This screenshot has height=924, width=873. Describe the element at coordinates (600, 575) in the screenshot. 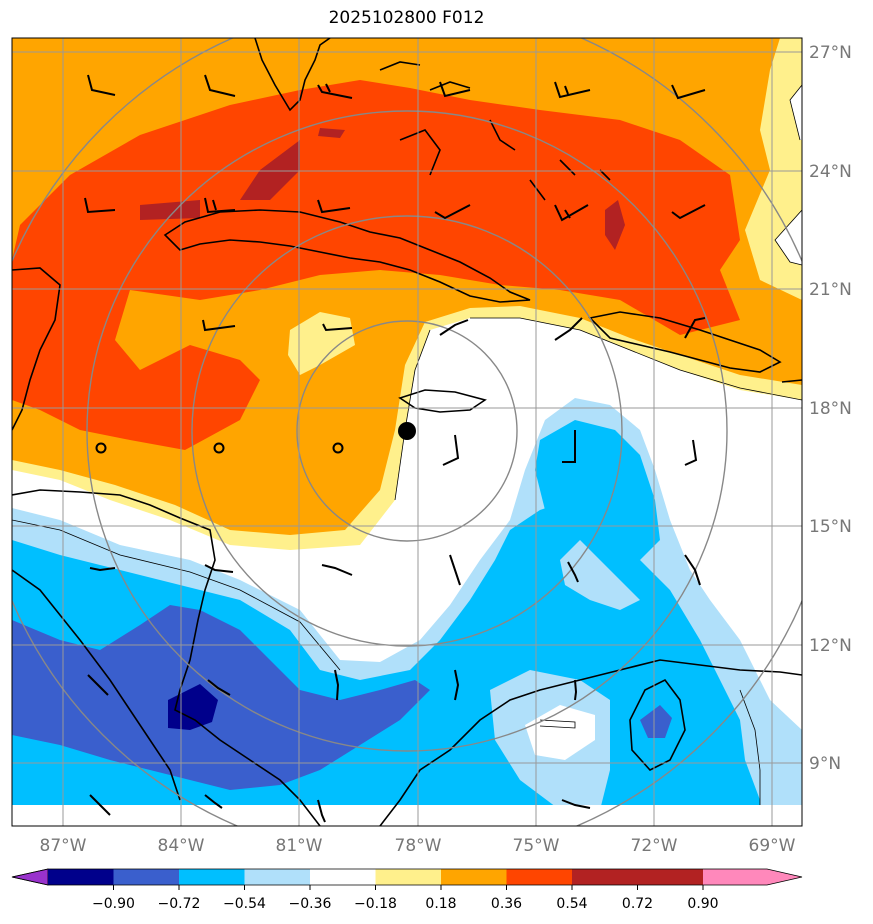

I see `contour-fill-lightblue-pocket` at that location.